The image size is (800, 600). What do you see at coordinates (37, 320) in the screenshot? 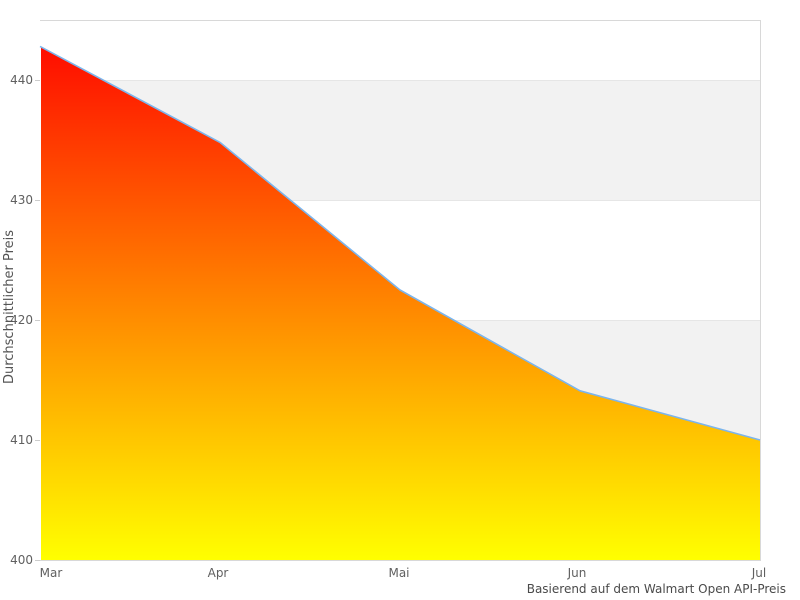
I see `y-axis-tick-marks` at bounding box center [37, 320].